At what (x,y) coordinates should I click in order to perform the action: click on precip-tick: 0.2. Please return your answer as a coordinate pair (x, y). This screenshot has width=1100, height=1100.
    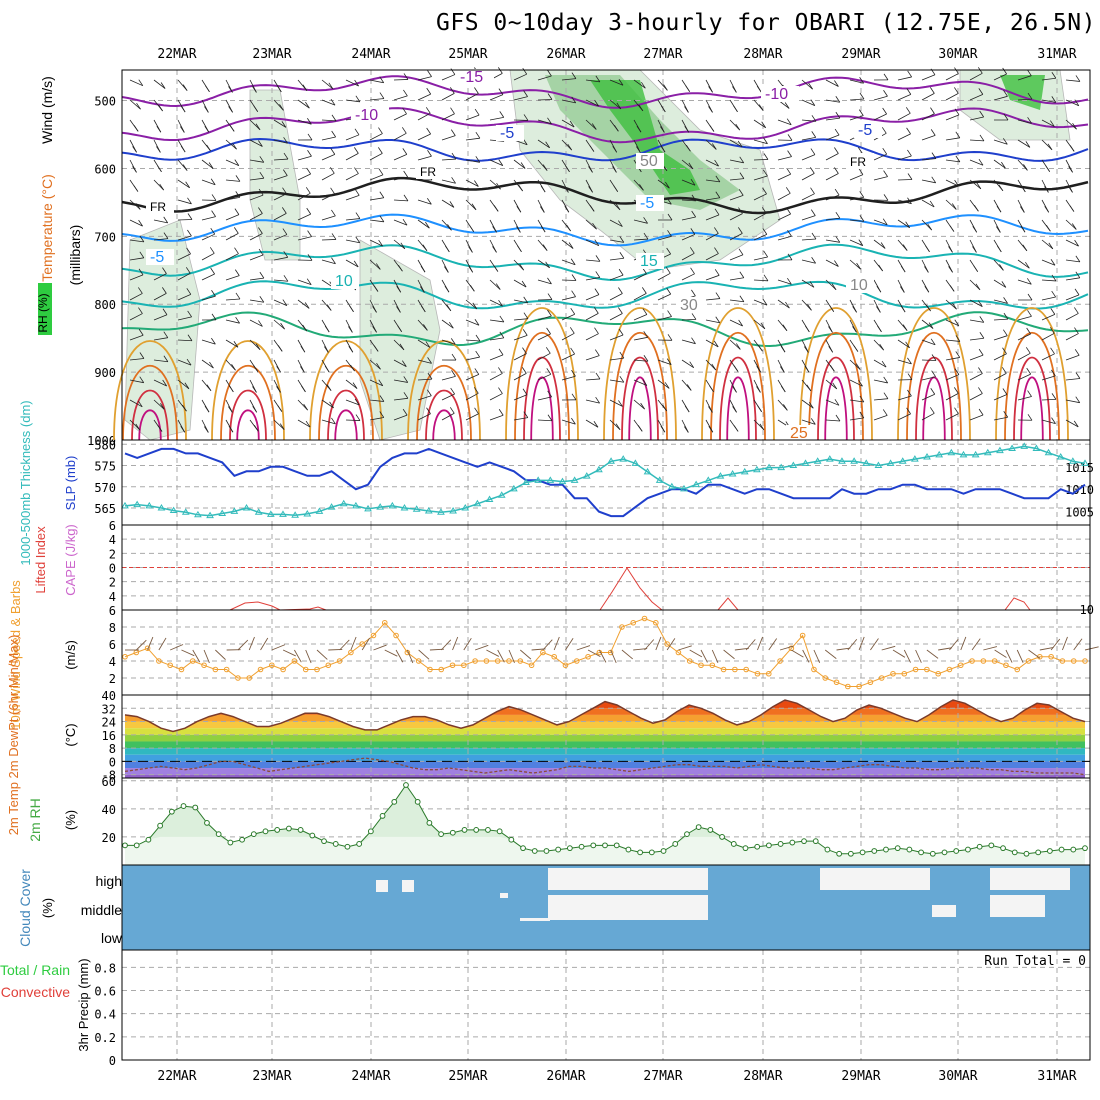
    Looking at the image, I should click on (105, 1038).